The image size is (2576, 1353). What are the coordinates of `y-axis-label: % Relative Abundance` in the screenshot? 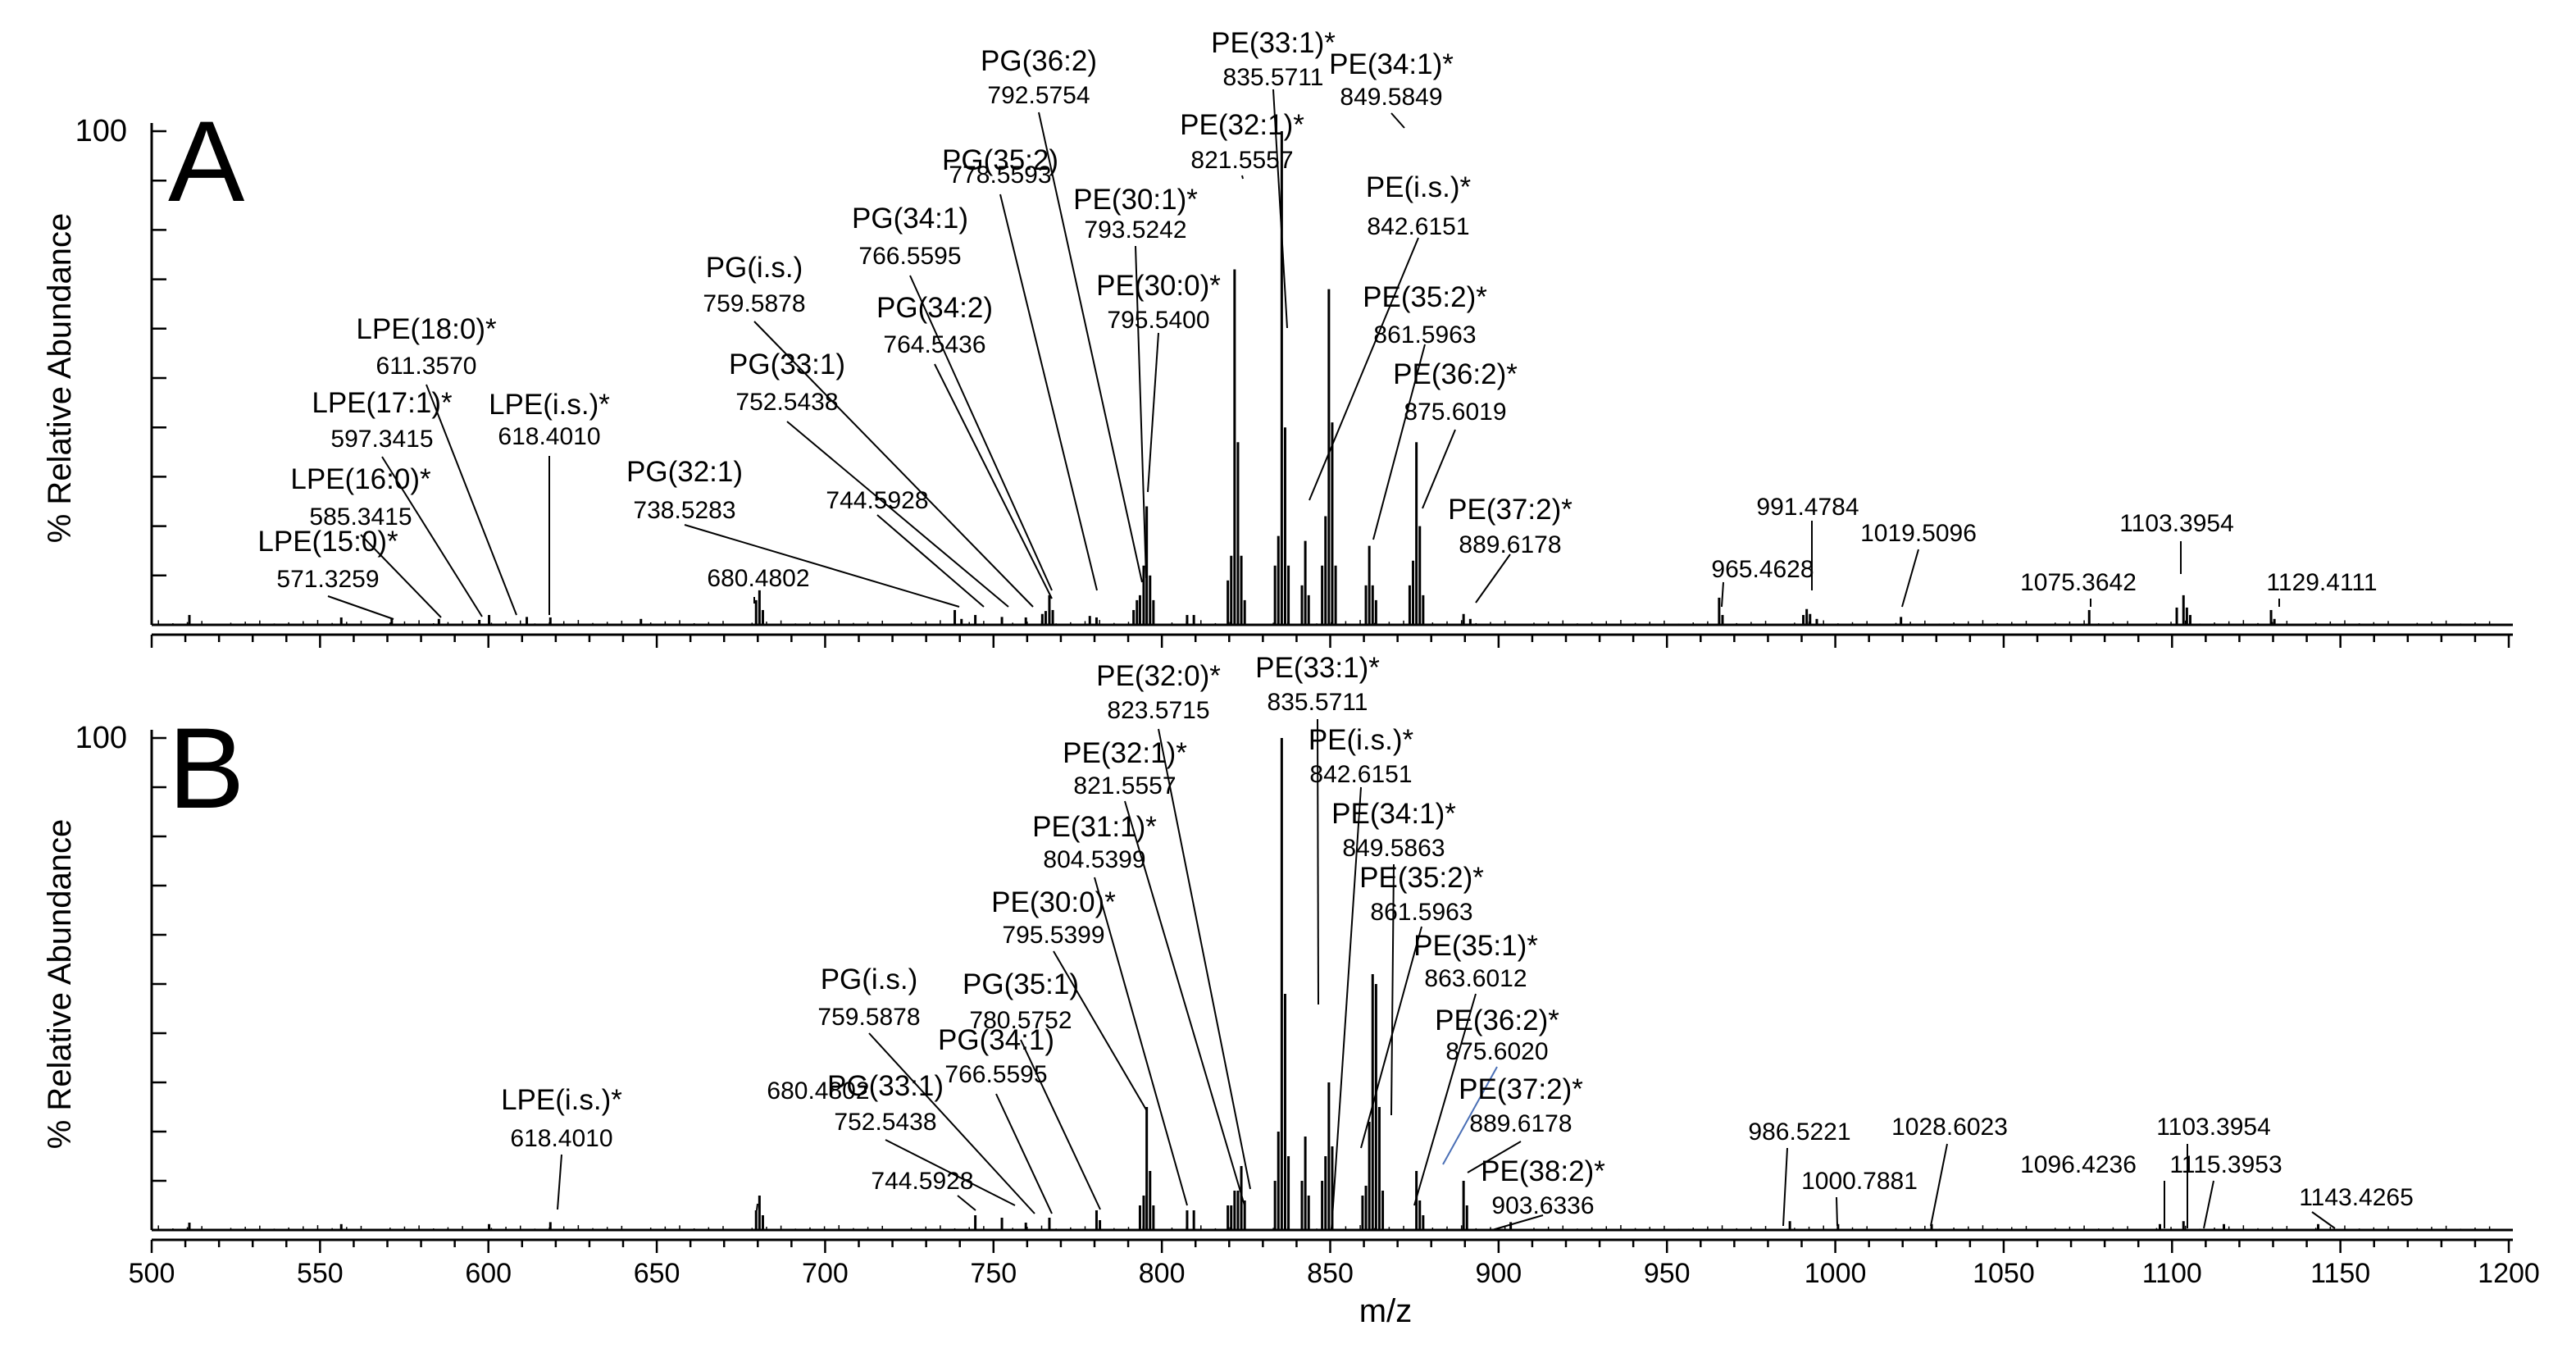 It's located at (60, 378).